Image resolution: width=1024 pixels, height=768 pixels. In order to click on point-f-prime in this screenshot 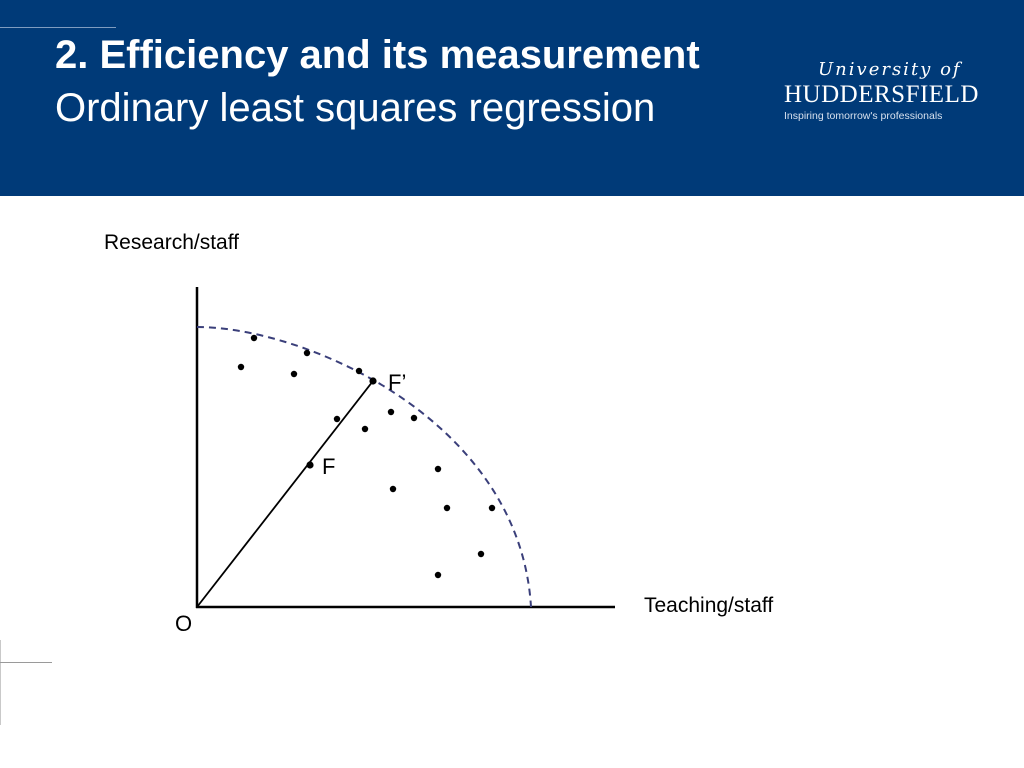, I will do `click(373, 381)`.